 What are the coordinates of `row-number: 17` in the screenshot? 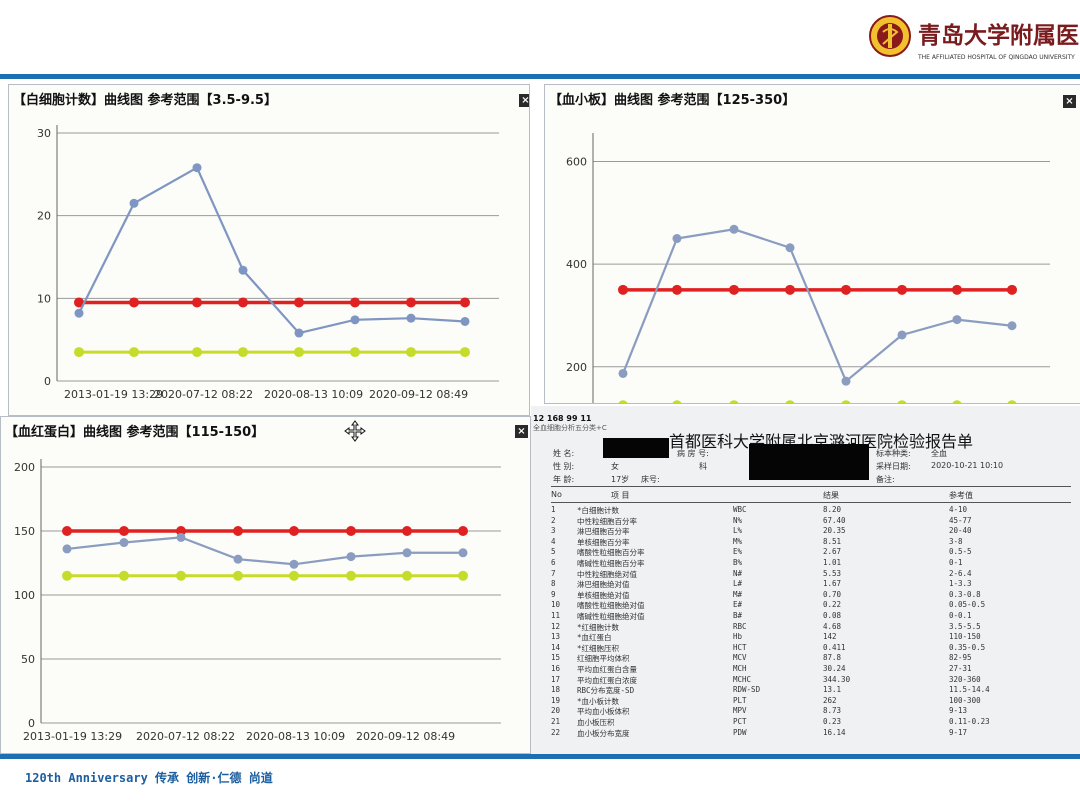 It's located at (556, 679).